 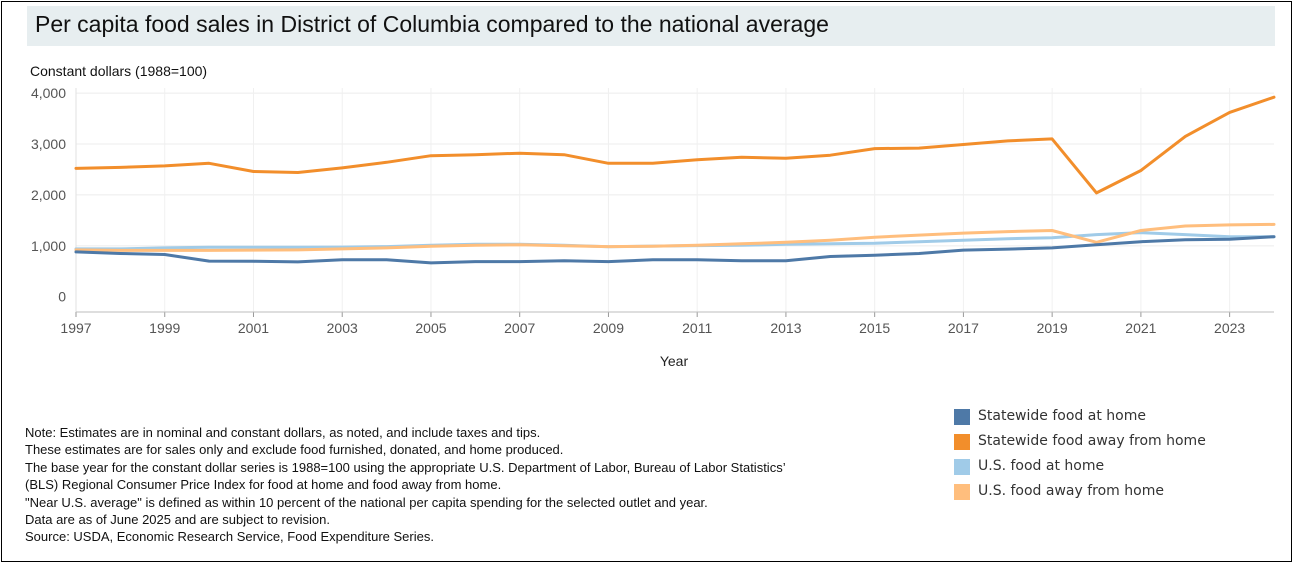 What do you see at coordinates (675, 250) in the screenshot?
I see `series-line-statewide-food-at-home` at bounding box center [675, 250].